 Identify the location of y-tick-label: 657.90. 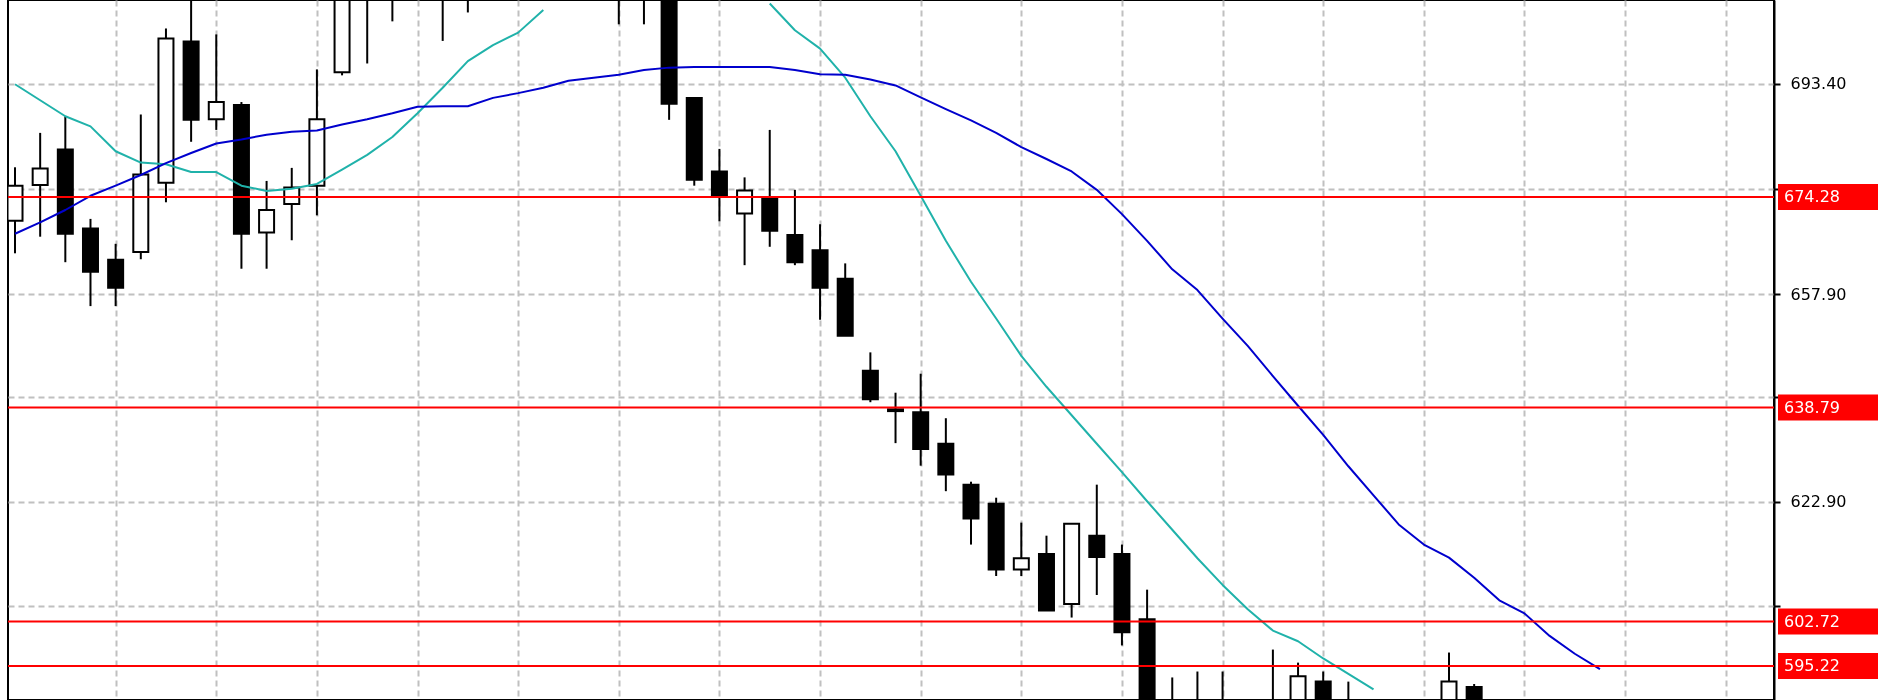
(1818, 294).